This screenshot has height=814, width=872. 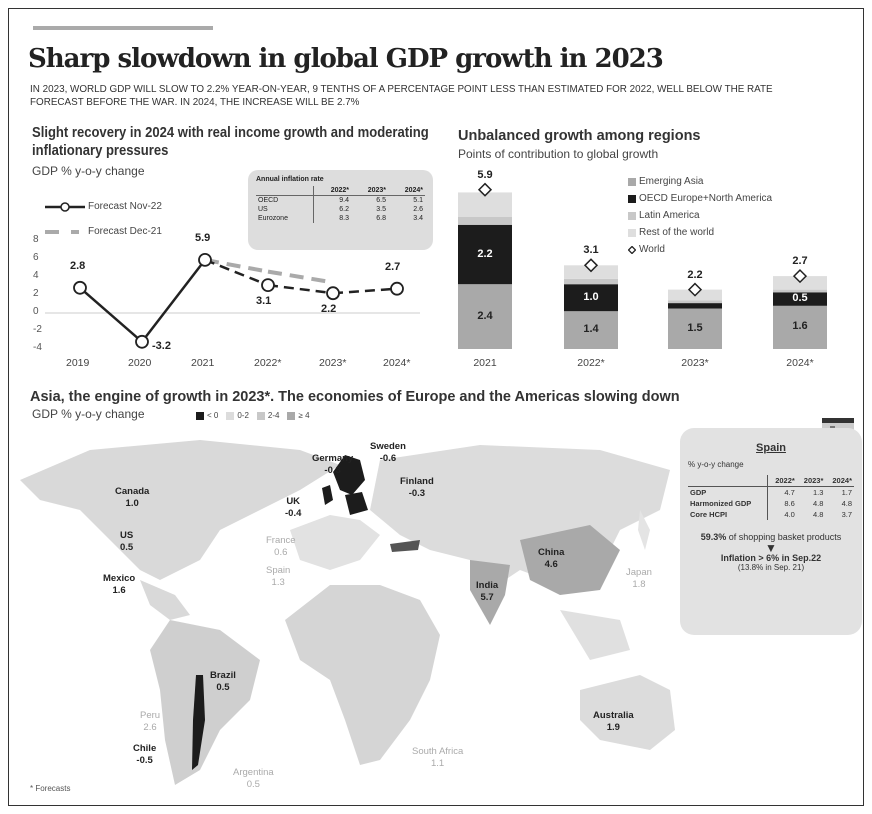 What do you see at coordinates (223, 675) in the screenshot?
I see `country-name: Brazil` at bounding box center [223, 675].